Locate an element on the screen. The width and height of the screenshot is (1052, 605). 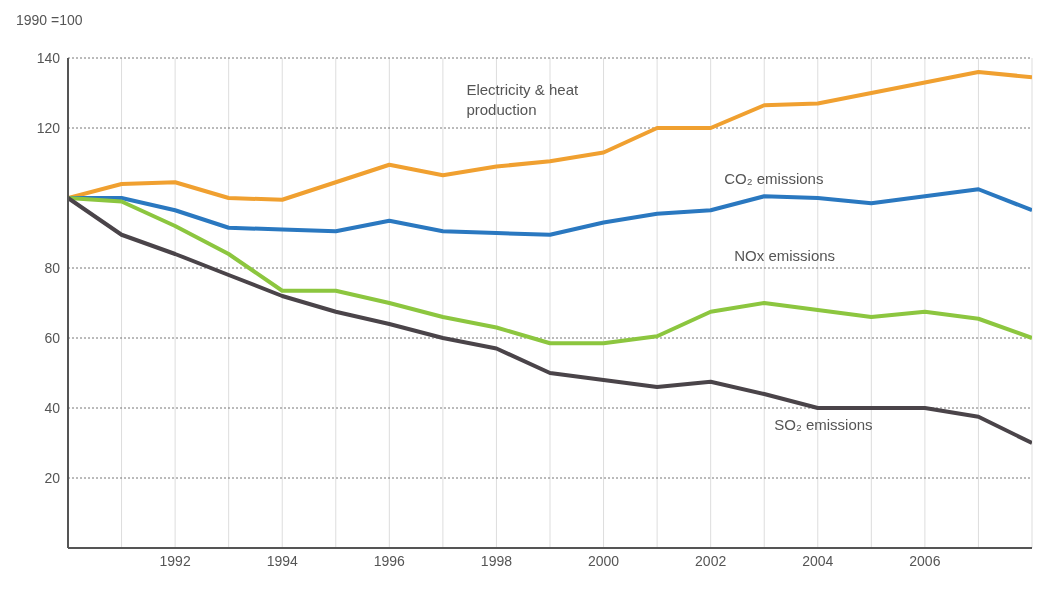
x-tick-label: 1994 is located at coordinates (282, 560).